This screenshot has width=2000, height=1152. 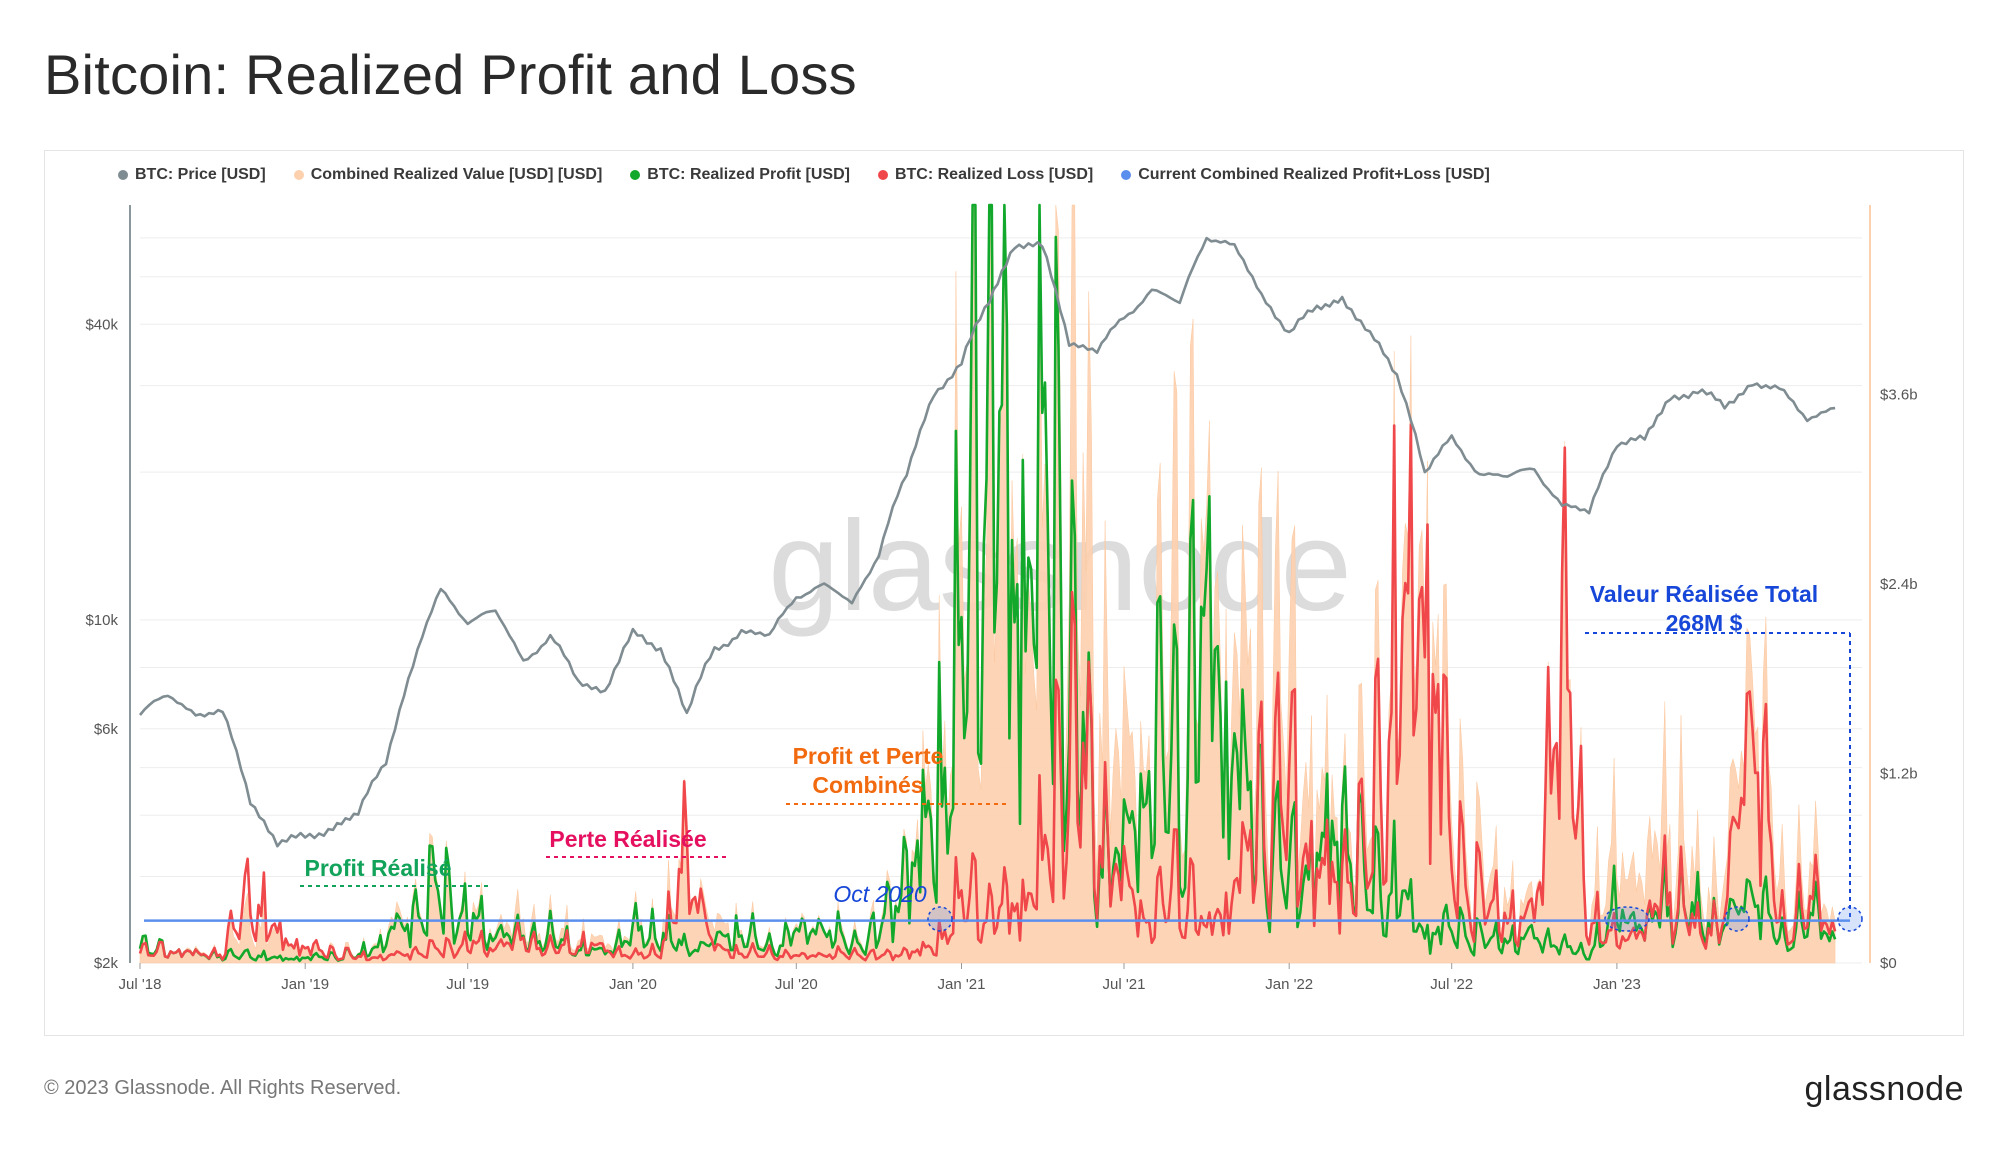 I want to click on legend-item-price: BTC: Price [USD], so click(x=192, y=175).